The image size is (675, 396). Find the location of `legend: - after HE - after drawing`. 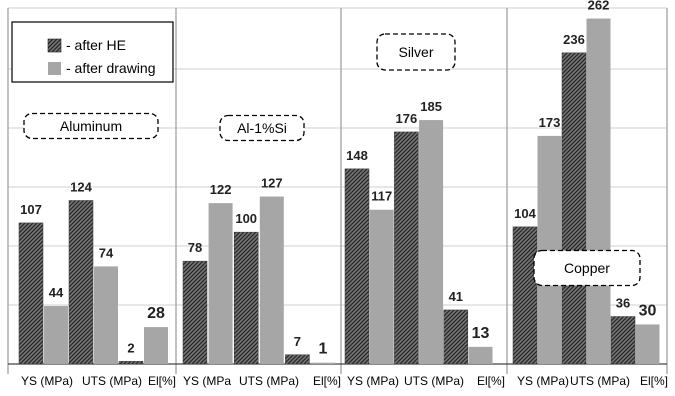

legend: - after HE - after drawing is located at coordinates (92, 52).